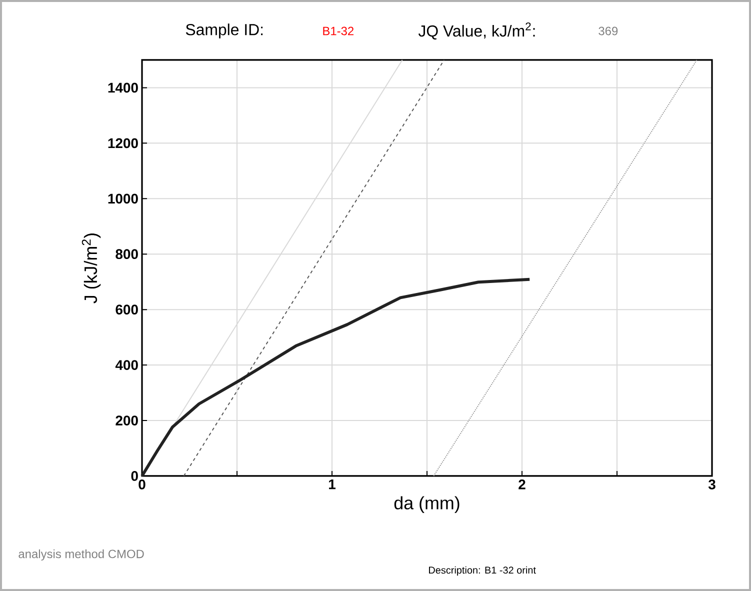 Image resolution: width=751 pixels, height=591 pixels. What do you see at coordinates (142, 484) in the screenshot?
I see `x-tick-label: 0` at bounding box center [142, 484].